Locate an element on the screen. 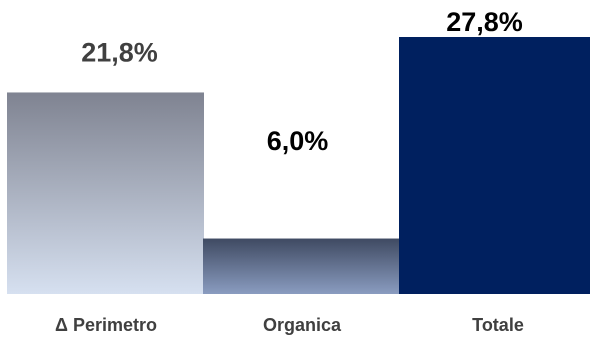 The height and width of the screenshot is (337, 590). value-label-totale: 27,8% is located at coordinates (484, 22).